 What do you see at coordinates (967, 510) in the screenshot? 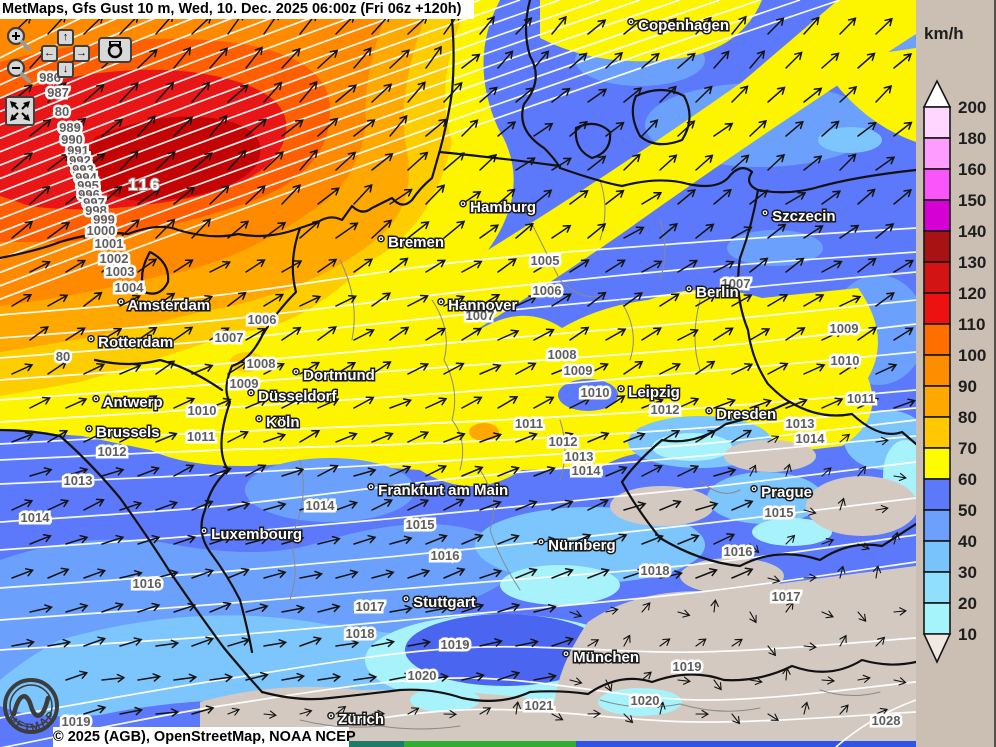
I see `legend-value-label: 50` at bounding box center [967, 510].